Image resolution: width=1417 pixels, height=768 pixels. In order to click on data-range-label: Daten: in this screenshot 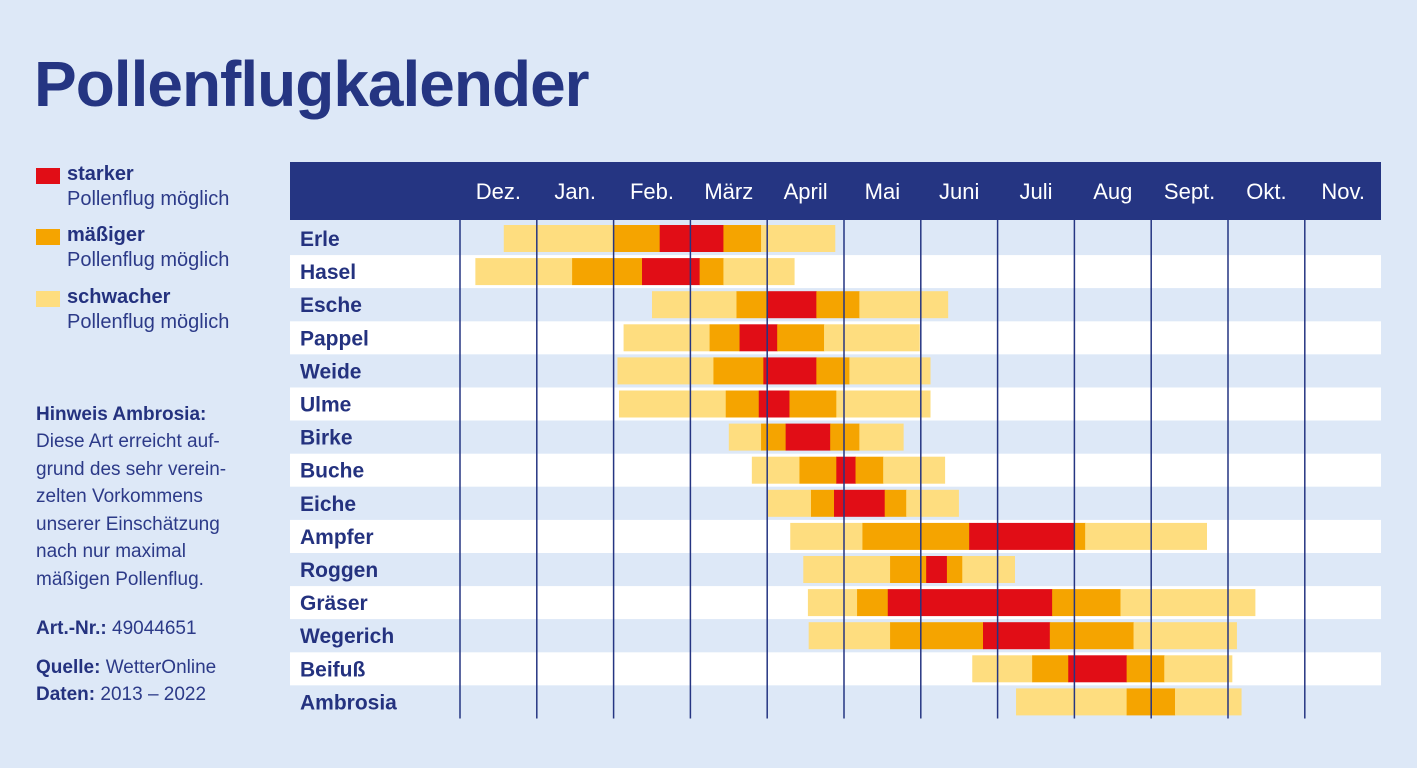, I will do `click(66, 694)`.